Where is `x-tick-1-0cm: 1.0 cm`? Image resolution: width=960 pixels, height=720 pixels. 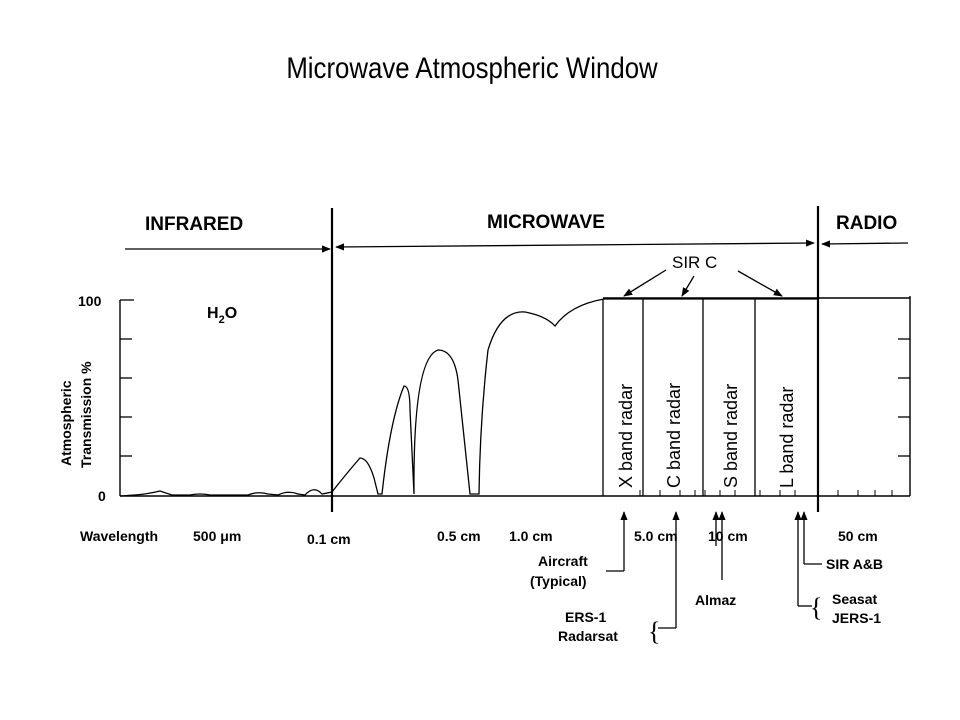
x-tick-1-0cm: 1.0 cm is located at coordinates (531, 536).